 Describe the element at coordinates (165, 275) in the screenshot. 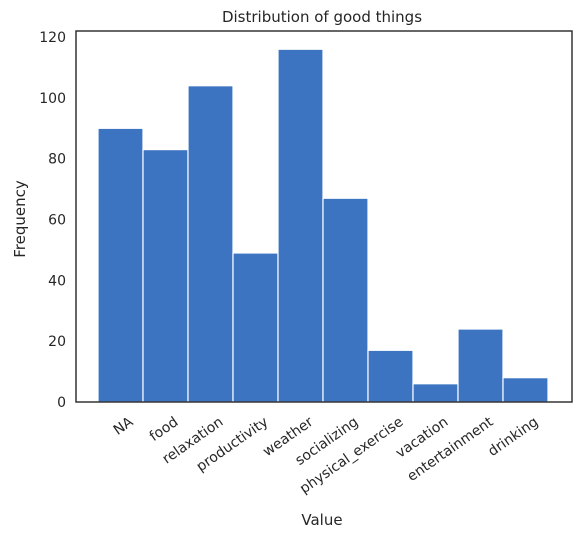

I see `bar-food` at that location.